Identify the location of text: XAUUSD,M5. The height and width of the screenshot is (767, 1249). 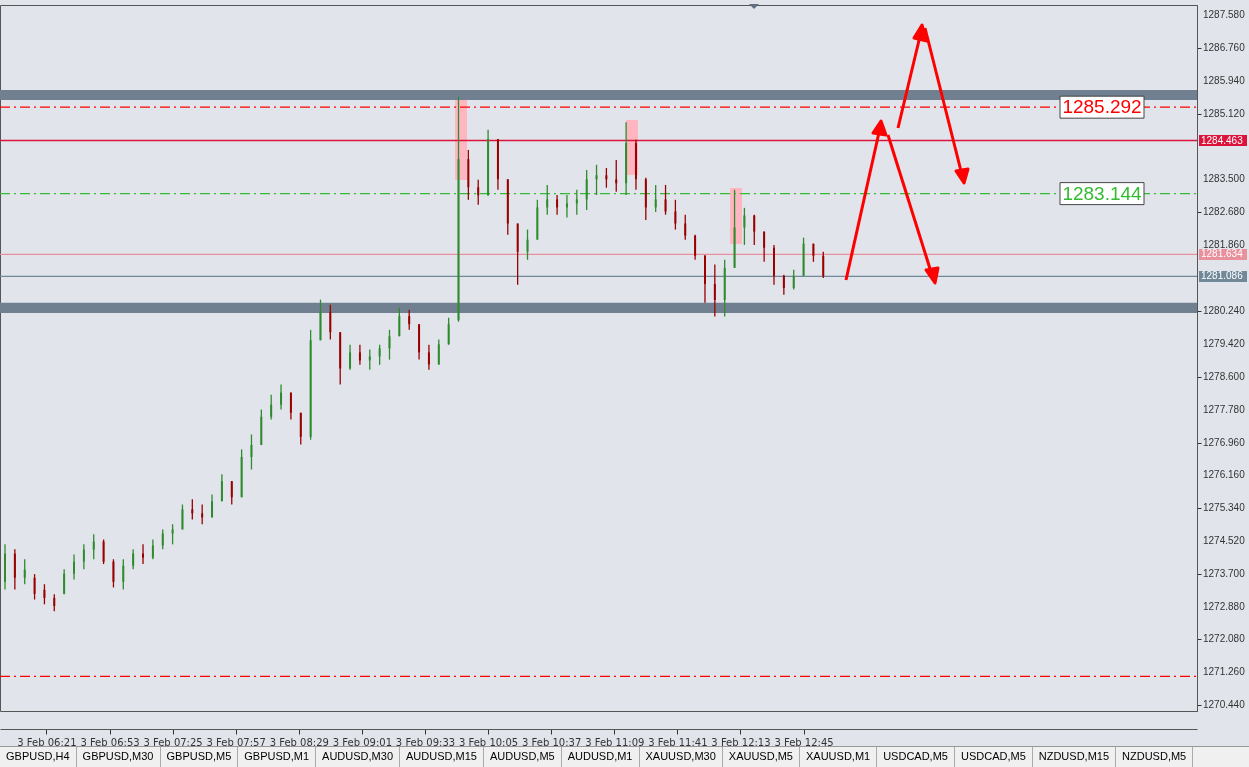
(761, 757).